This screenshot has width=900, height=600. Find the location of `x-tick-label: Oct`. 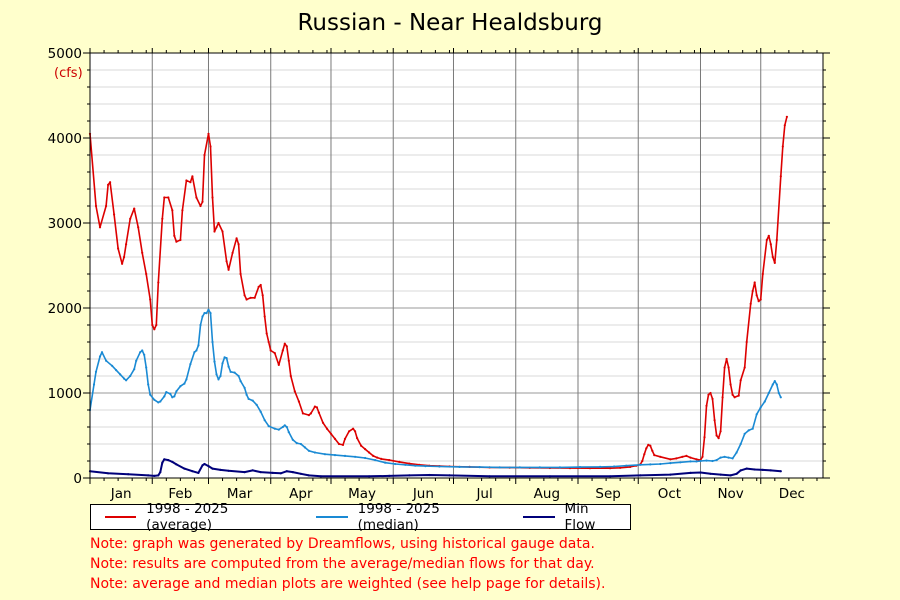

x-tick-label: Oct is located at coordinates (669, 494).